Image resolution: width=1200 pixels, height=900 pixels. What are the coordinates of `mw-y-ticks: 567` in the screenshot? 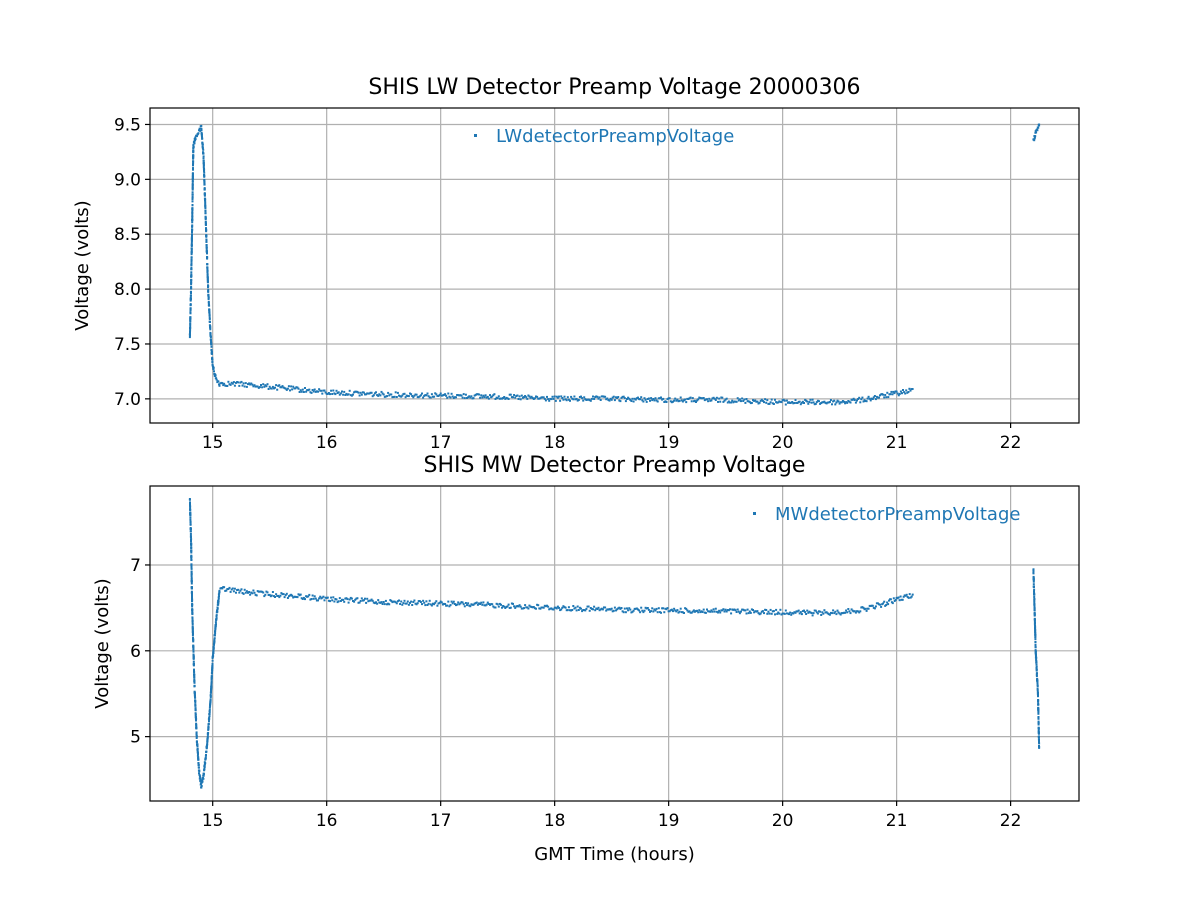 It's located at (140, 652).